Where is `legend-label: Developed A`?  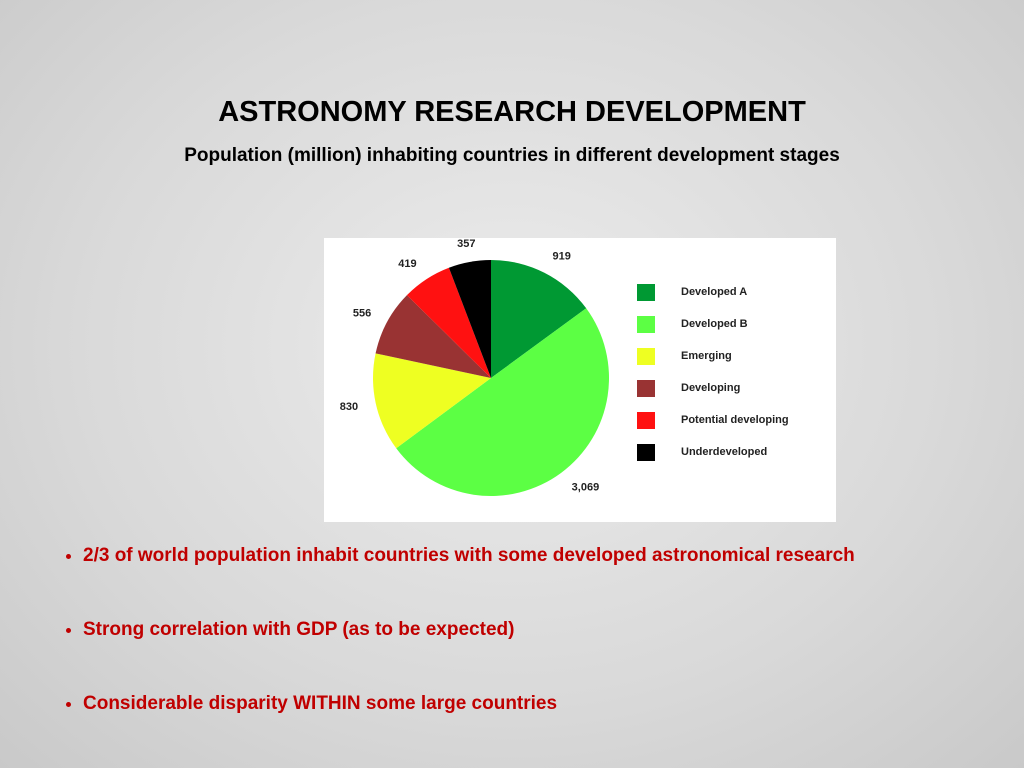
legend-label: Developed A is located at coordinates (714, 292).